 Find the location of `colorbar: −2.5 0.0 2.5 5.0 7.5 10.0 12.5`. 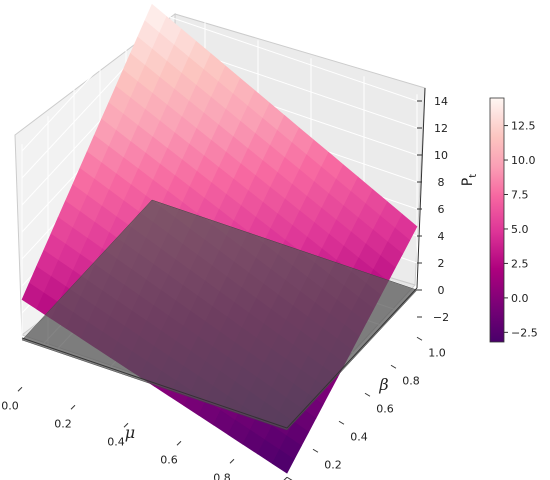

colorbar: −2.5 0.0 2.5 5.0 7.5 10.0 12.5 is located at coordinates (513, 220).